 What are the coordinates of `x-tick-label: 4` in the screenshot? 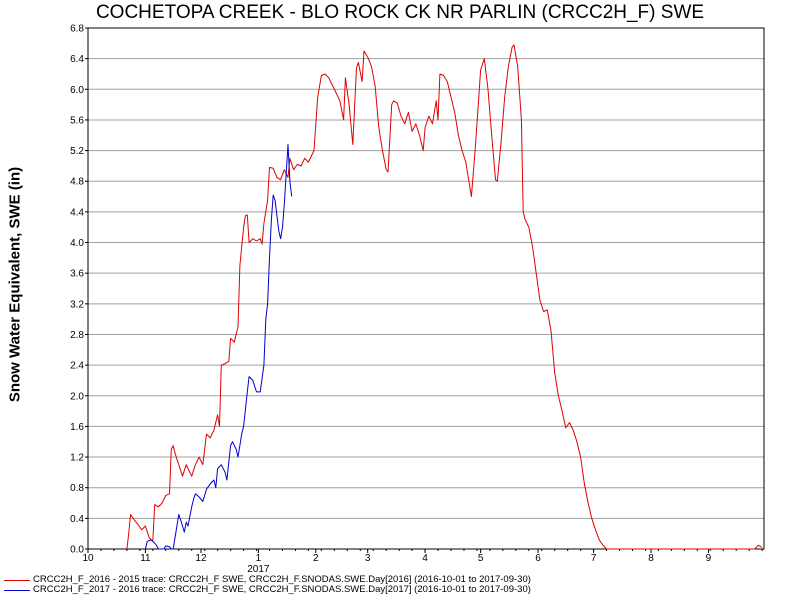 It's located at (425, 558).